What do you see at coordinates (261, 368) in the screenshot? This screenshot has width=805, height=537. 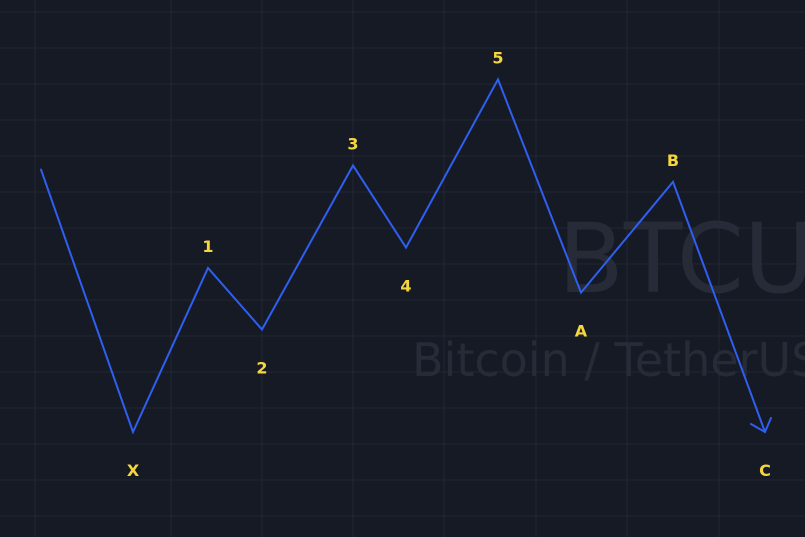 I see `wave-label-2: 2` at bounding box center [261, 368].